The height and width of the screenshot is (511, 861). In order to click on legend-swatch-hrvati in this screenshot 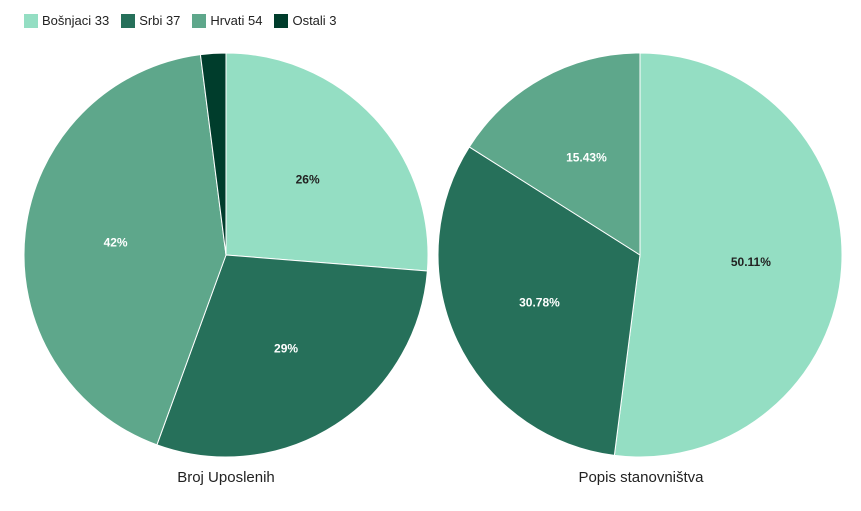, I will do `click(199, 20)`.